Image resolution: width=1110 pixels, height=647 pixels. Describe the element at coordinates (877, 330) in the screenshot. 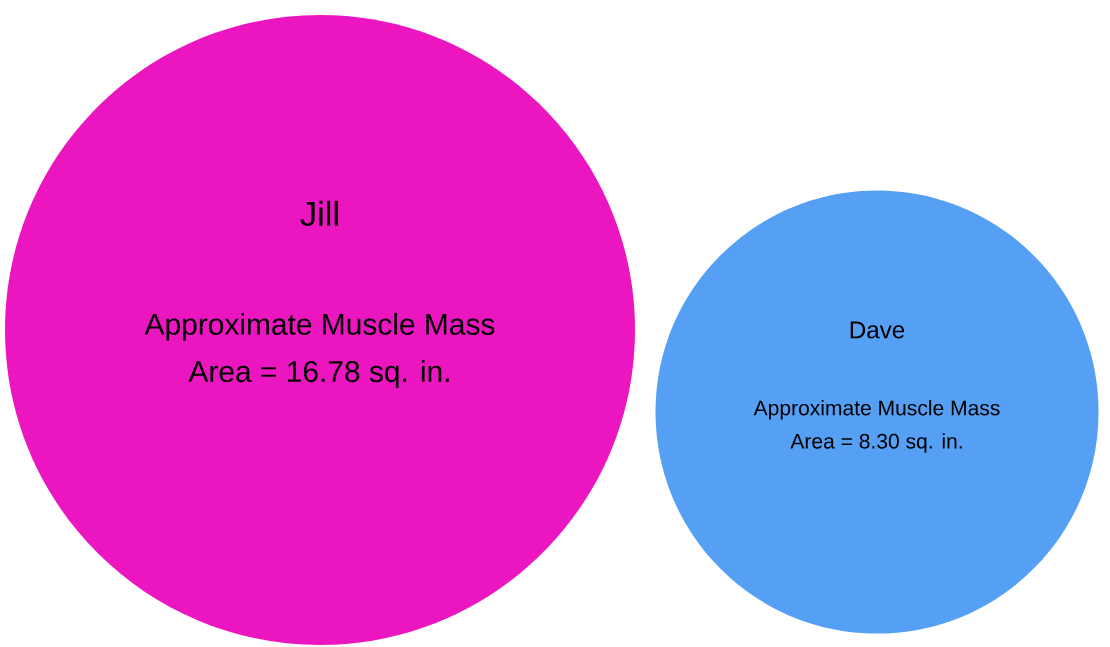

I see `category-label: Dave` at that location.